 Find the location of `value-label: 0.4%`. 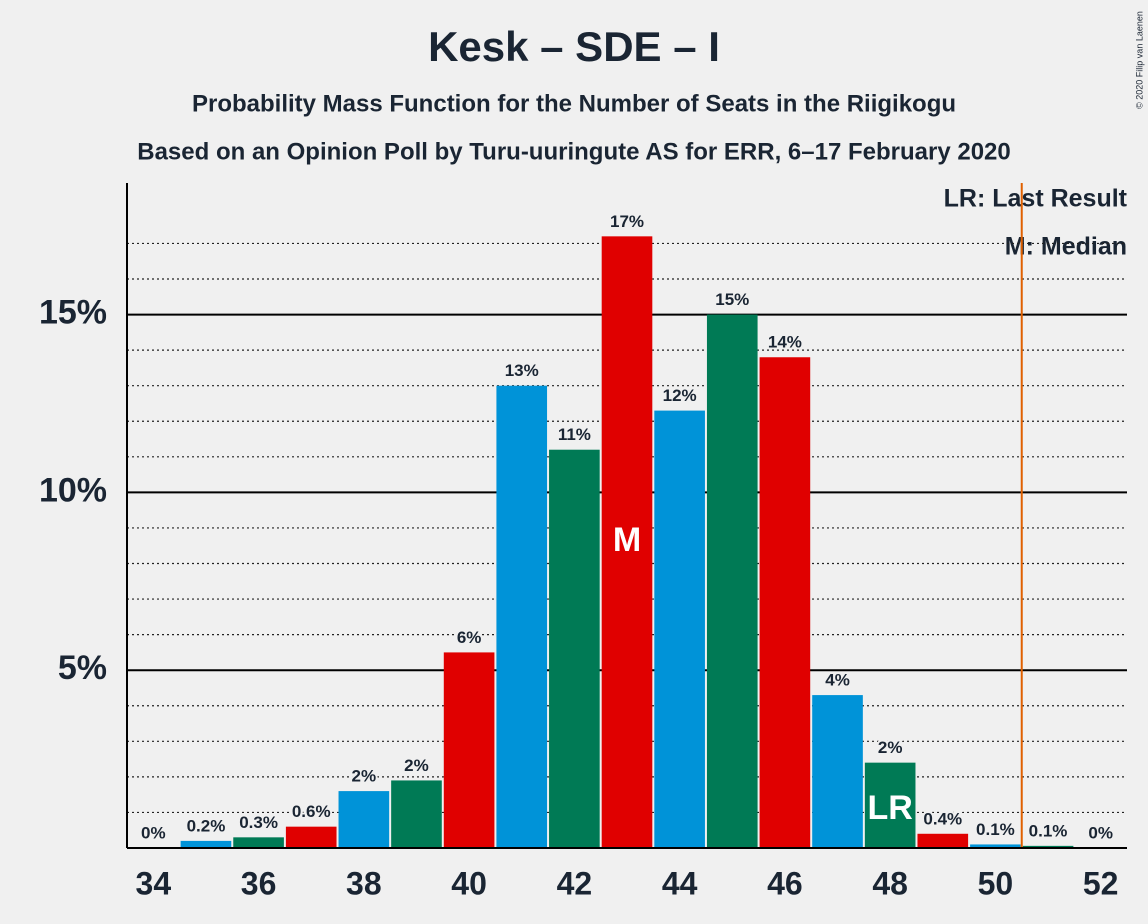

value-label: 0.4% is located at coordinates (942, 818).